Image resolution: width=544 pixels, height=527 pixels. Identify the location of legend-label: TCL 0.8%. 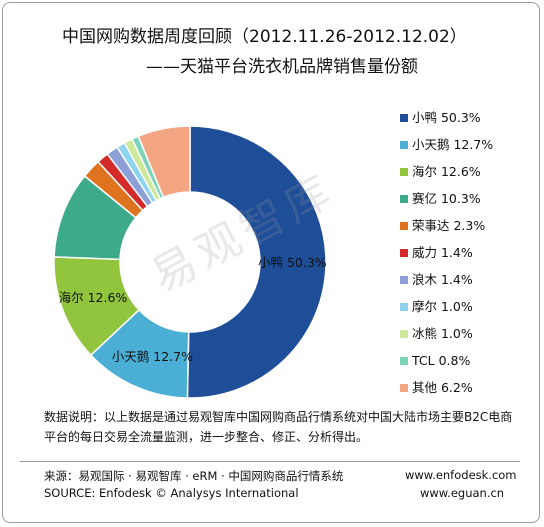
(441, 360).